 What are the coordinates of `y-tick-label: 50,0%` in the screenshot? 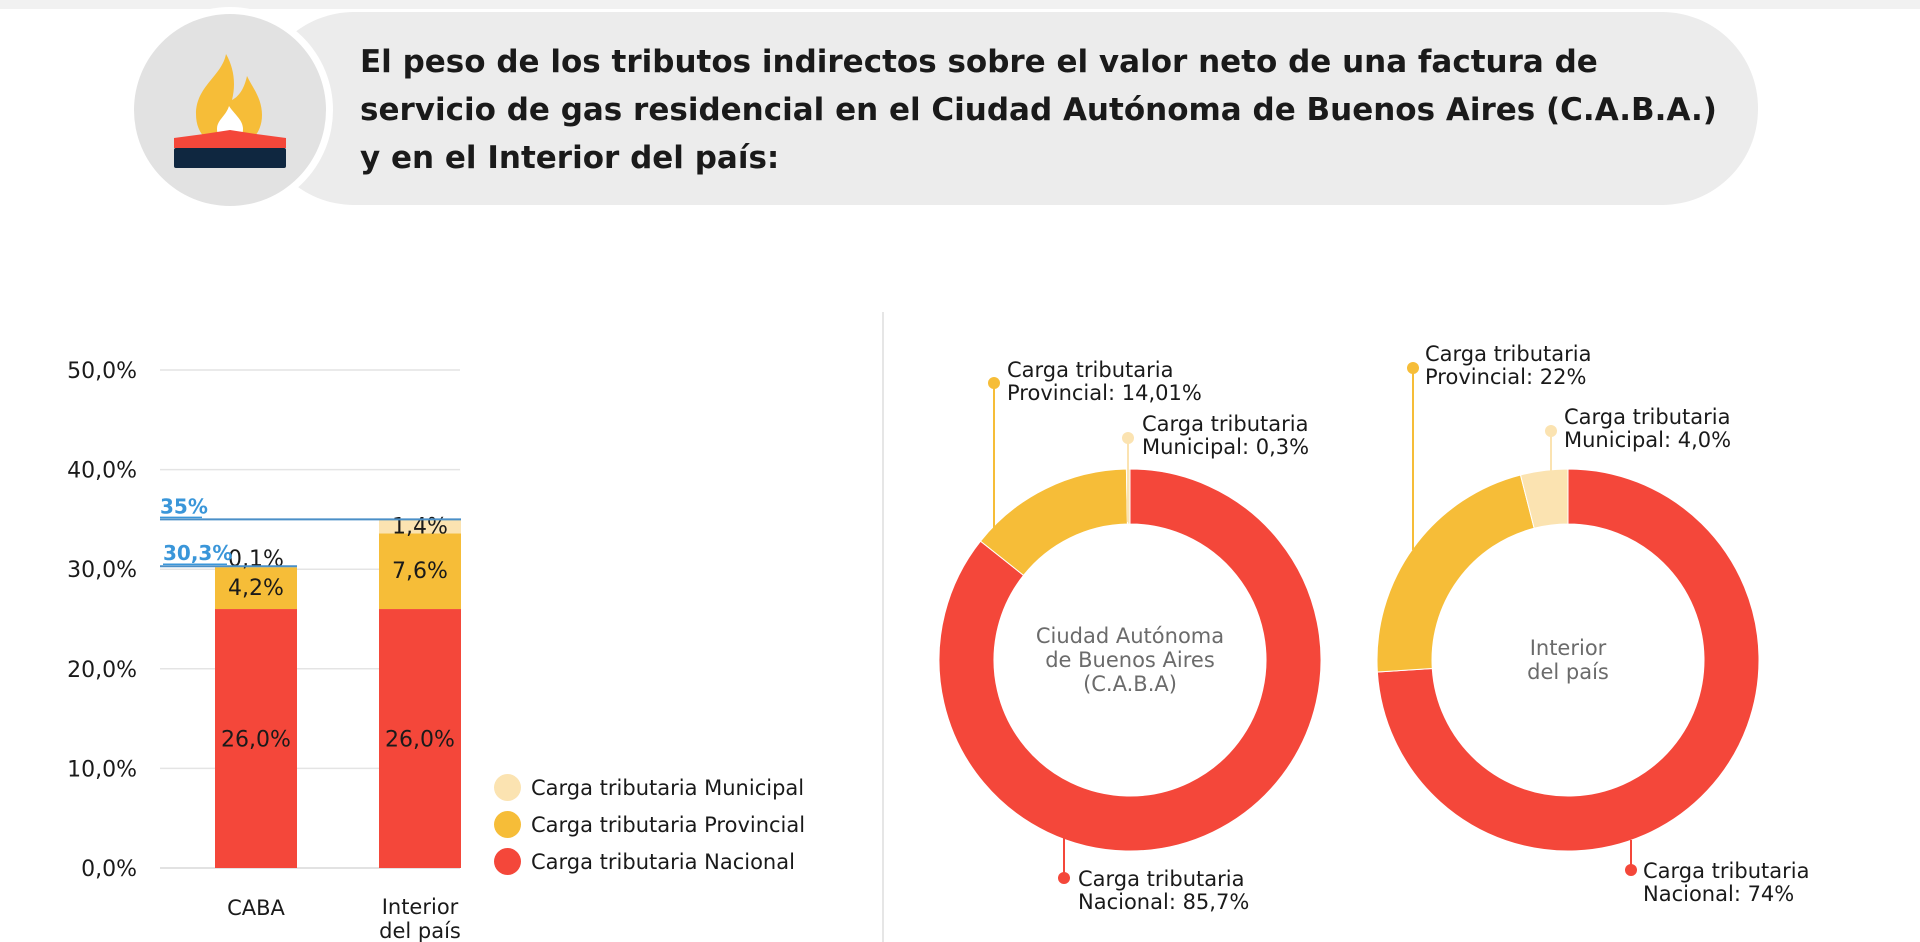 It's located at (102, 371).